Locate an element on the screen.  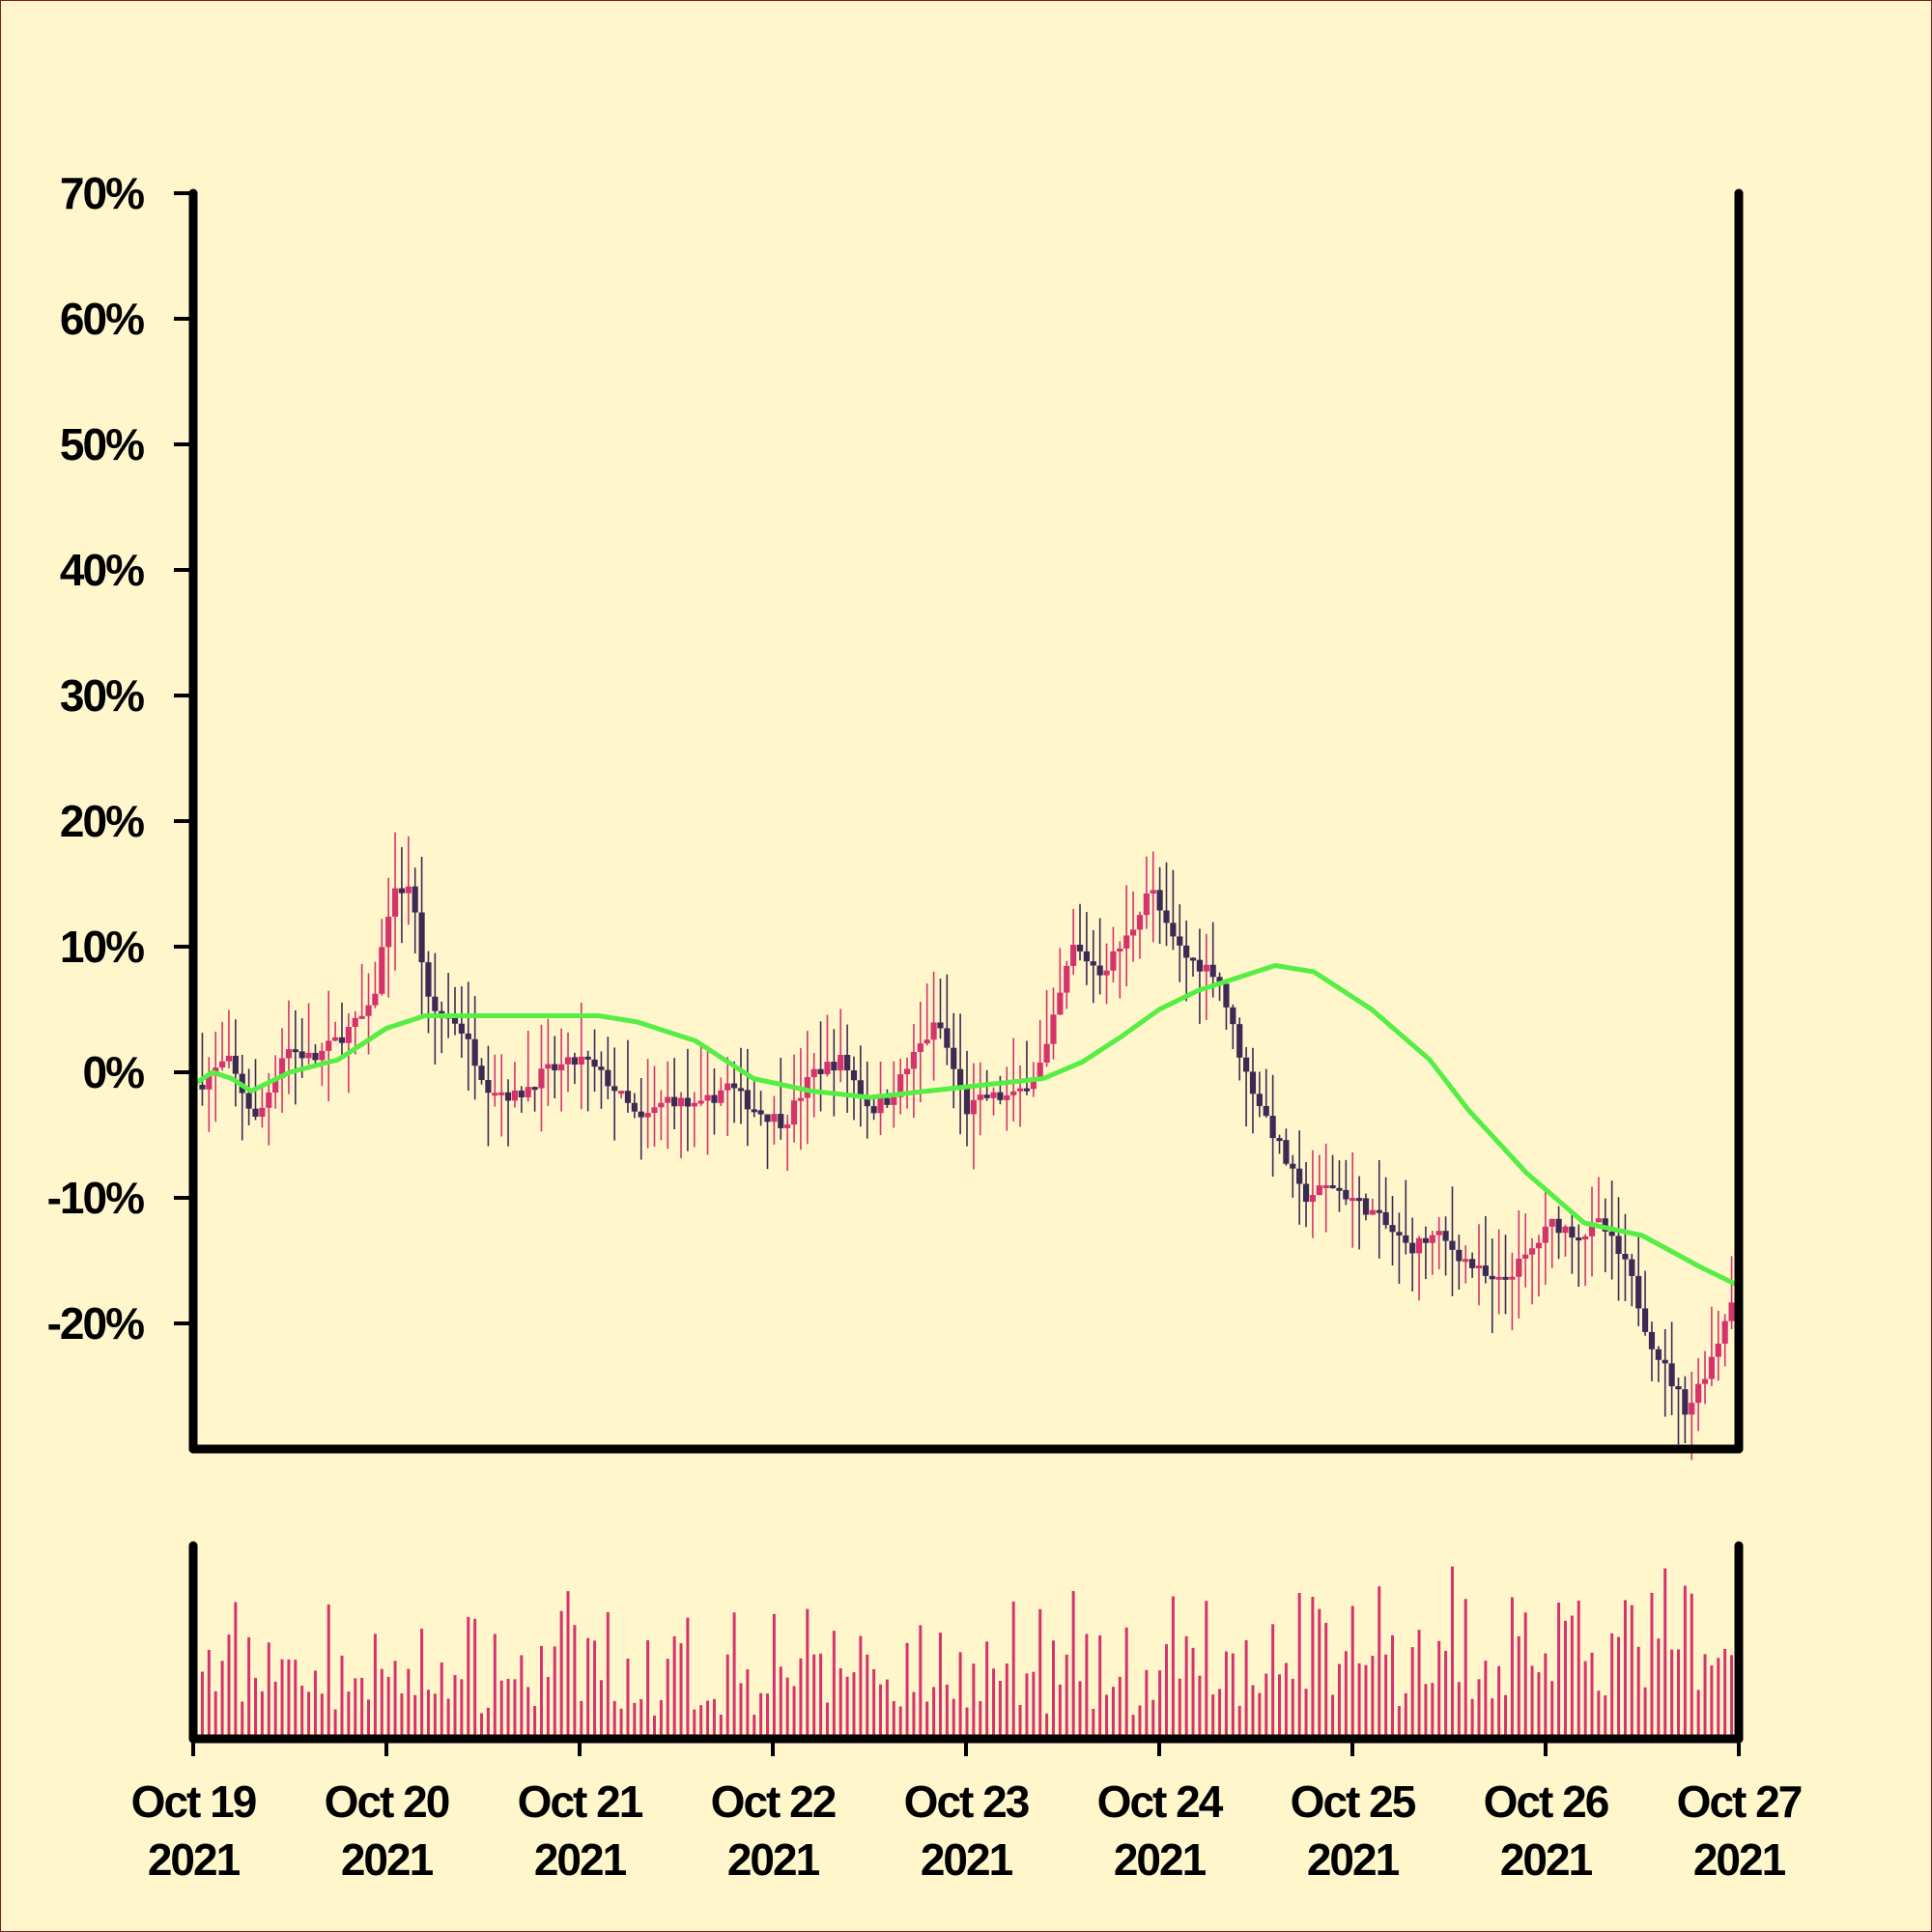
y-tick-label: 10% is located at coordinates (102, 947).